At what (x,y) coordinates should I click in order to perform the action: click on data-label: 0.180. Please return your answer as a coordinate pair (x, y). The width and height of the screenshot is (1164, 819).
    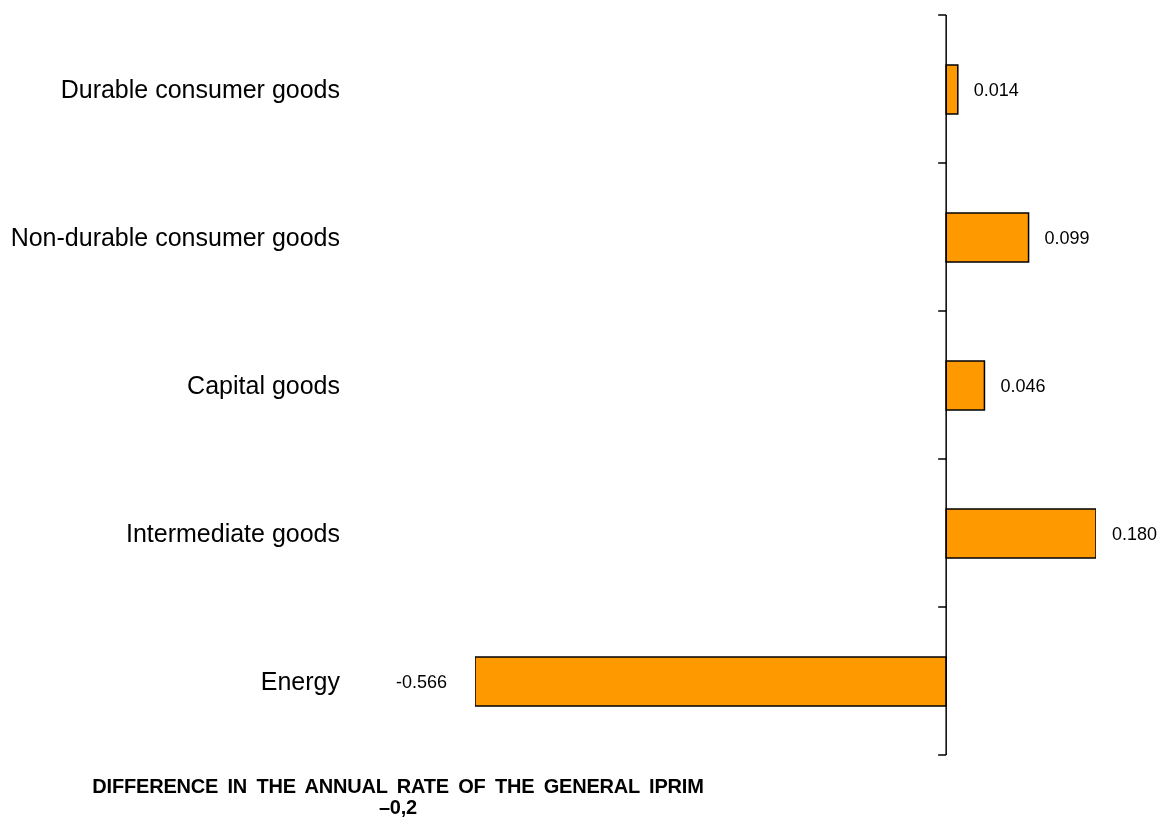
    Looking at the image, I should click on (1135, 533).